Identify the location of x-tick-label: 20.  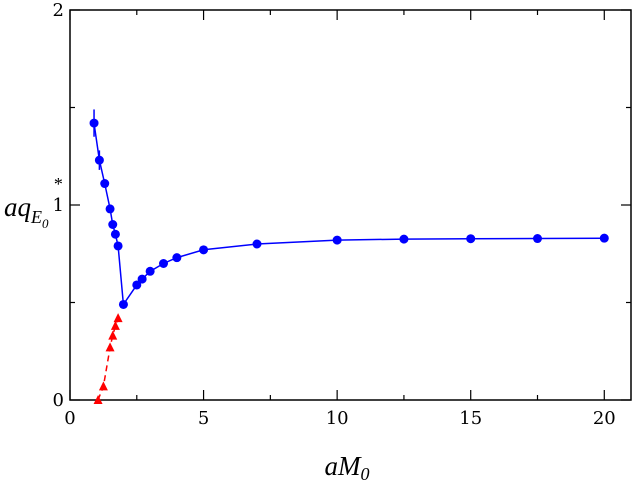
(604, 418).